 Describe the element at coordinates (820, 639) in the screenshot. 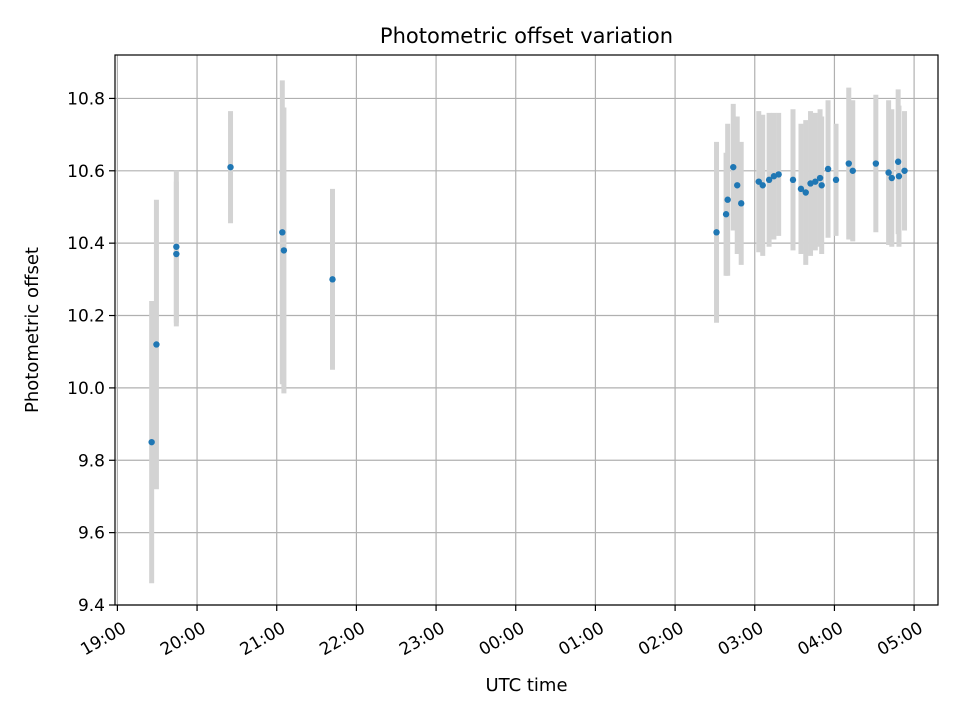

I see `x-tick-label: 04:00` at that location.